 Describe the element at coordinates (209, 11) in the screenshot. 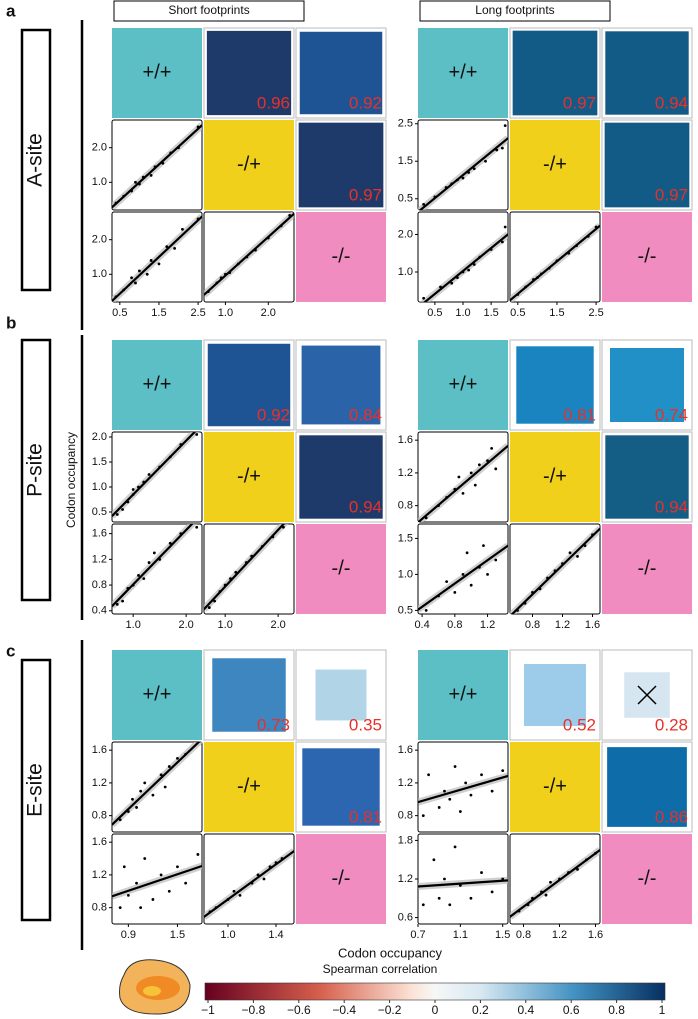

I see `header-box` at that location.